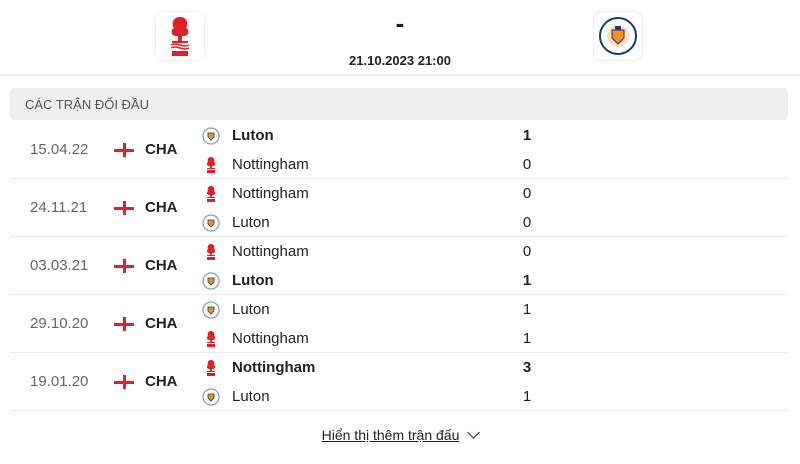  Describe the element at coordinates (400, 60) in the screenshot. I see `match-datetime: 21.10.2023 21:00` at that location.